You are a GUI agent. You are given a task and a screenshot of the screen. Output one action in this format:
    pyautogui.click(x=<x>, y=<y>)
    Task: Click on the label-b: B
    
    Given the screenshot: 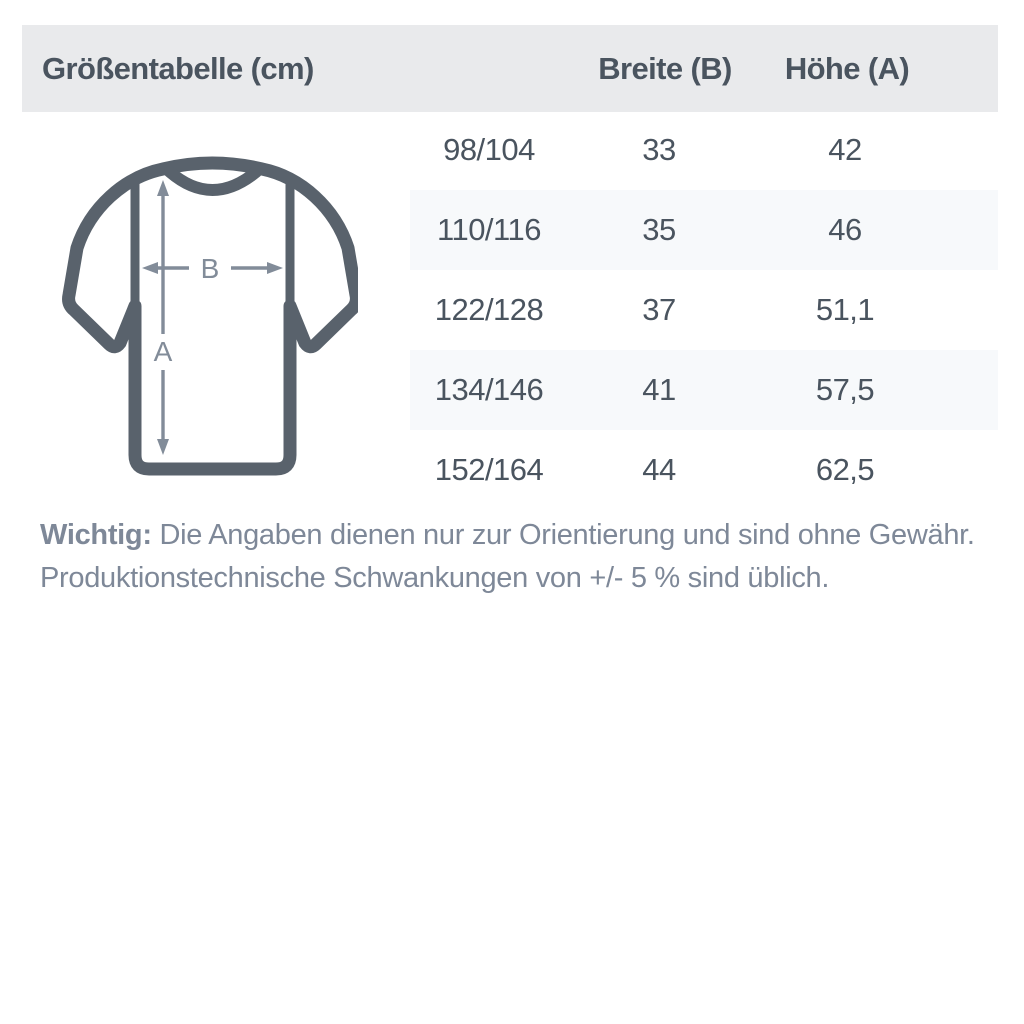 What is the action you would take?
    pyautogui.click(x=210, y=268)
    